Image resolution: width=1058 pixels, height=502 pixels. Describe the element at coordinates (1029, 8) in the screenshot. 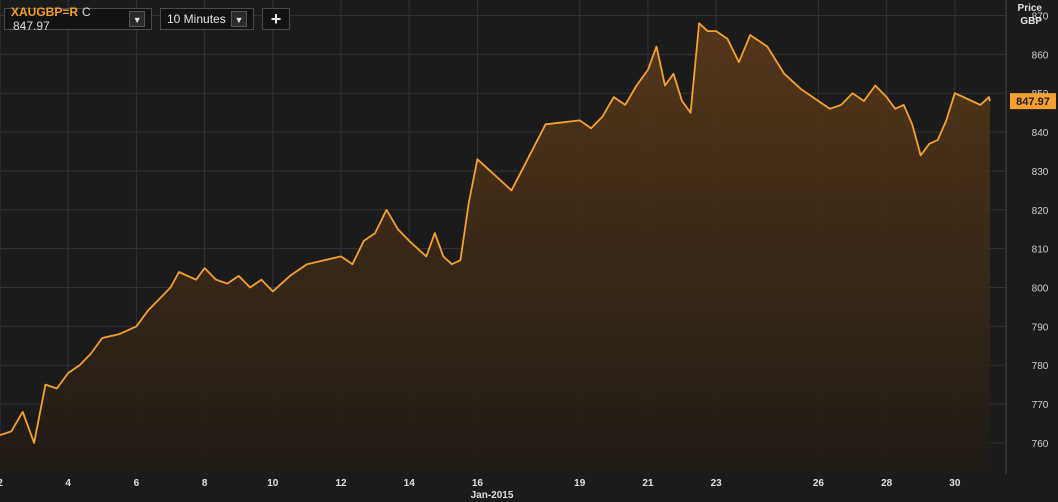

I see `y-axis-title-price: Price` at that location.